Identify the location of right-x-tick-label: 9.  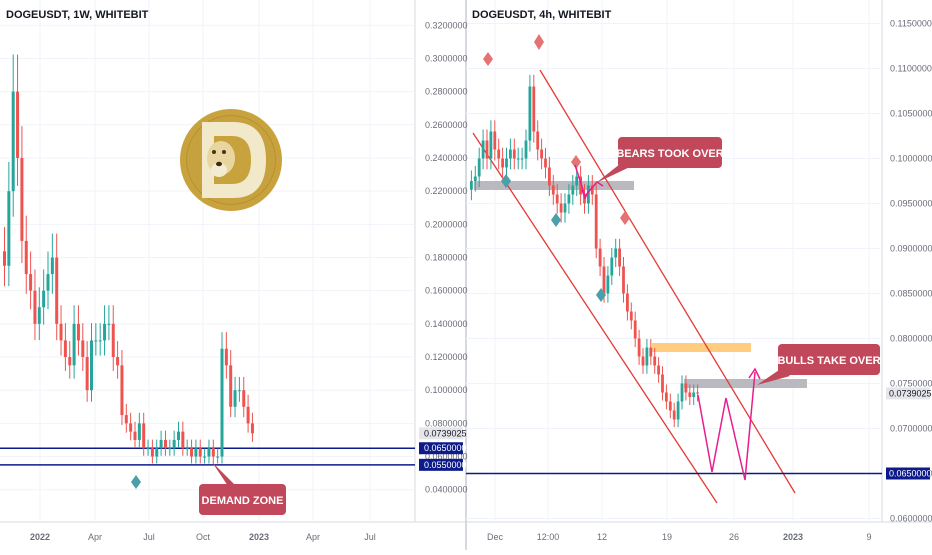
(868, 537).